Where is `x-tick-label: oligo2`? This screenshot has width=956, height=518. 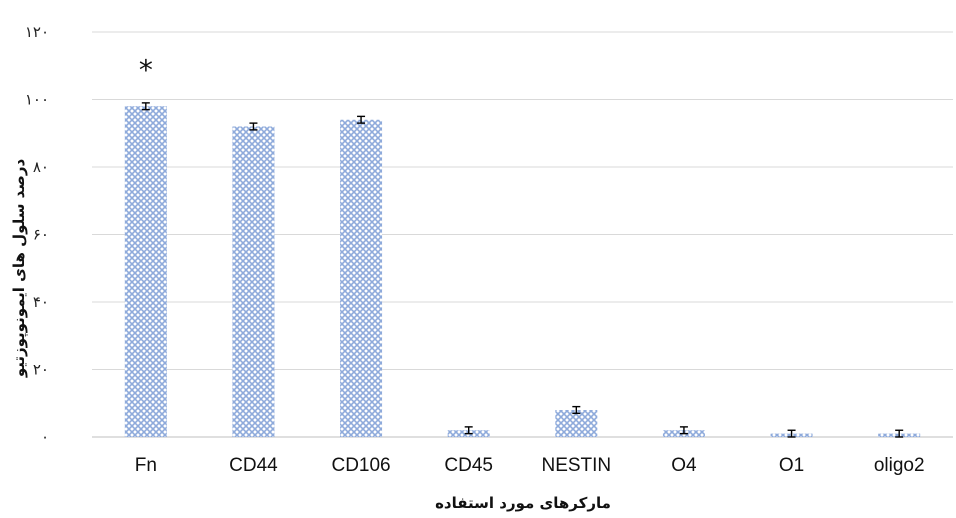 x-tick-label: oligo2 is located at coordinates (899, 465).